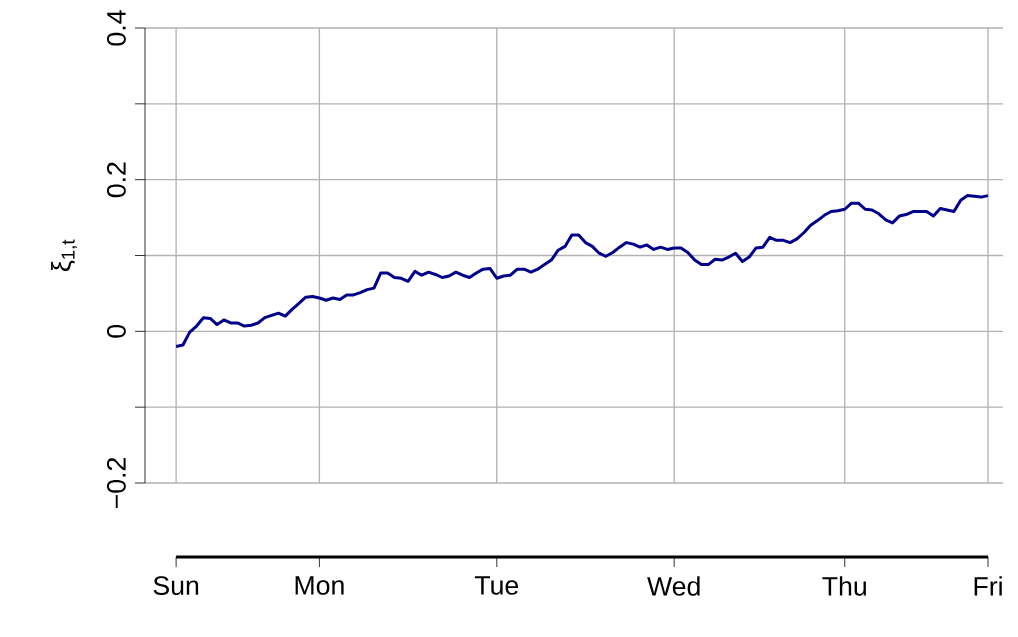 This screenshot has height=637, width=1018. Describe the element at coordinates (496, 585) in the screenshot. I see `x-tick-label: Tue` at that location.